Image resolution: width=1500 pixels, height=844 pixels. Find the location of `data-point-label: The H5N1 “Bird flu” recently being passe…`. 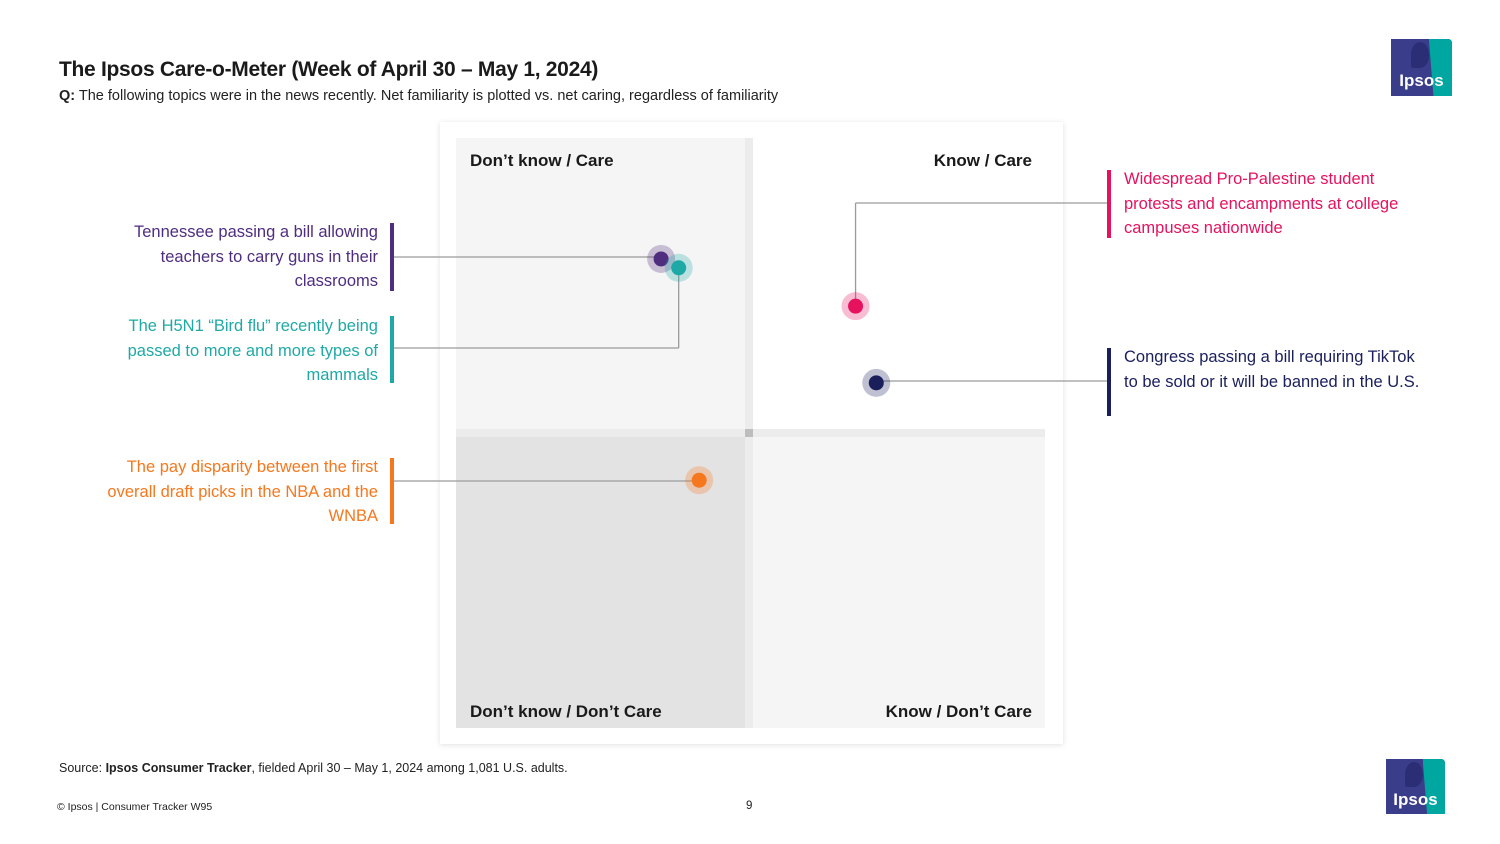

data-point-label: The H5N1 “Bird flu” recently being passe… is located at coordinates (252, 350).